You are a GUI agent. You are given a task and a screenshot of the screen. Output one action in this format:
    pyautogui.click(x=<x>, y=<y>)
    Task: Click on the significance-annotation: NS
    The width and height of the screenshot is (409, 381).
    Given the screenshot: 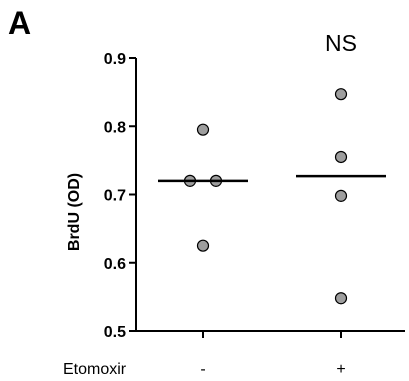 What is the action you would take?
    pyautogui.click(x=341, y=43)
    